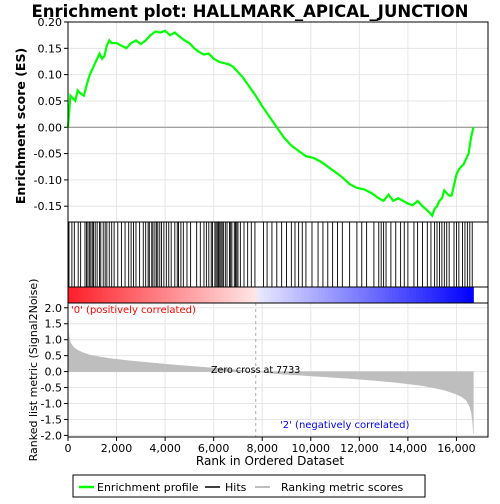  I want to click on es-tick-label: 0.05, so click(50, 101).